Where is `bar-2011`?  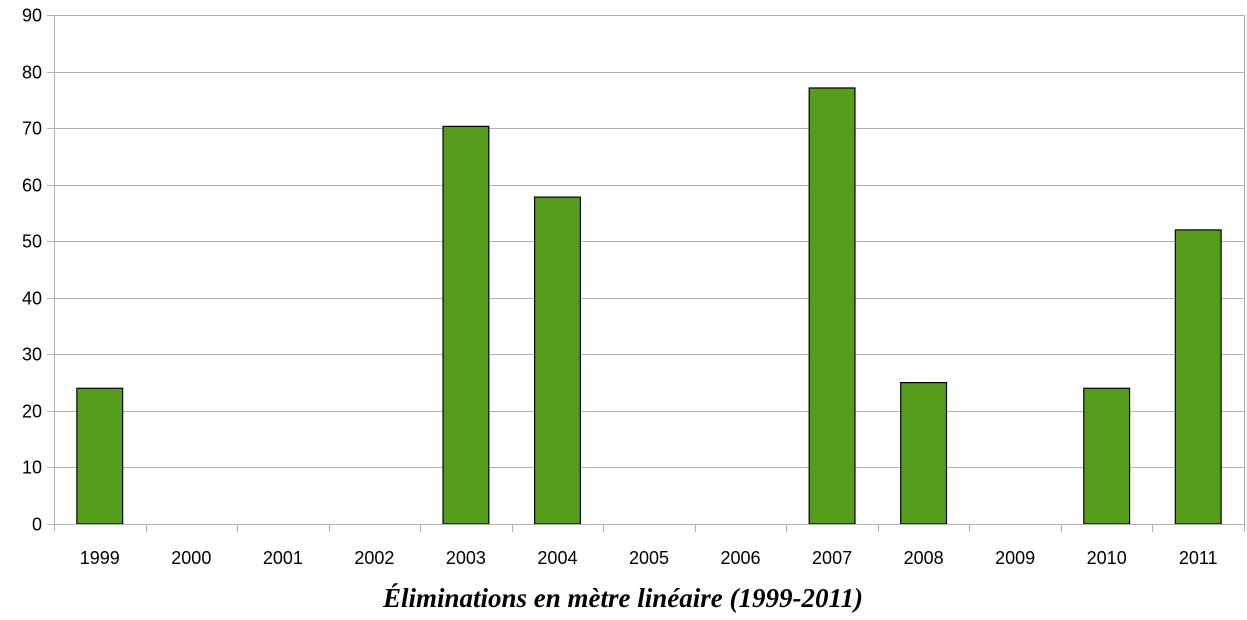 bar-2011 is located at coordinates (1198, 377).